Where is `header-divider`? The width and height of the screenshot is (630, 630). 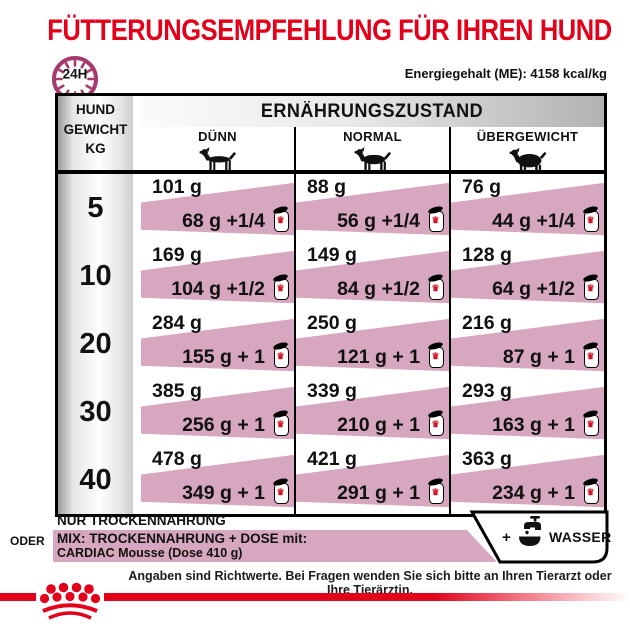
header-divider is located at coordinates (331, 172).